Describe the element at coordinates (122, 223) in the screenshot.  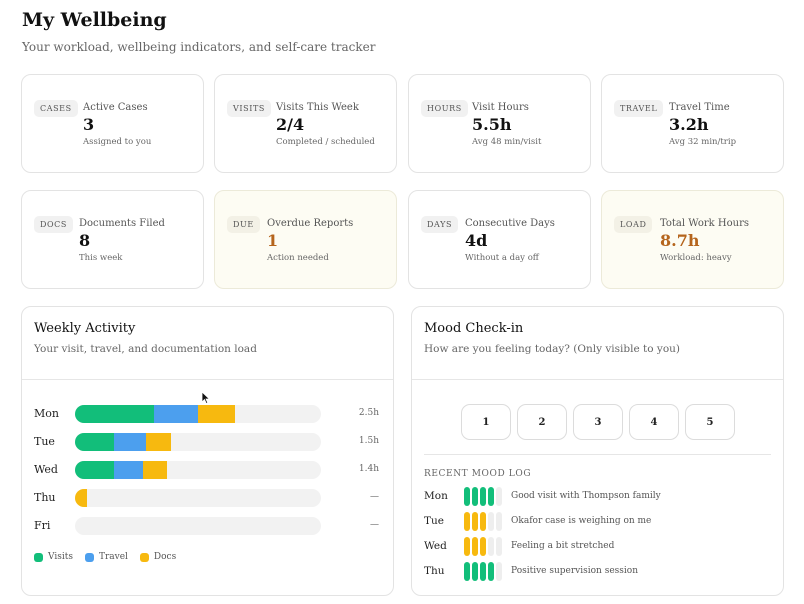
I see `stat-label: Documents Filed` at that location.